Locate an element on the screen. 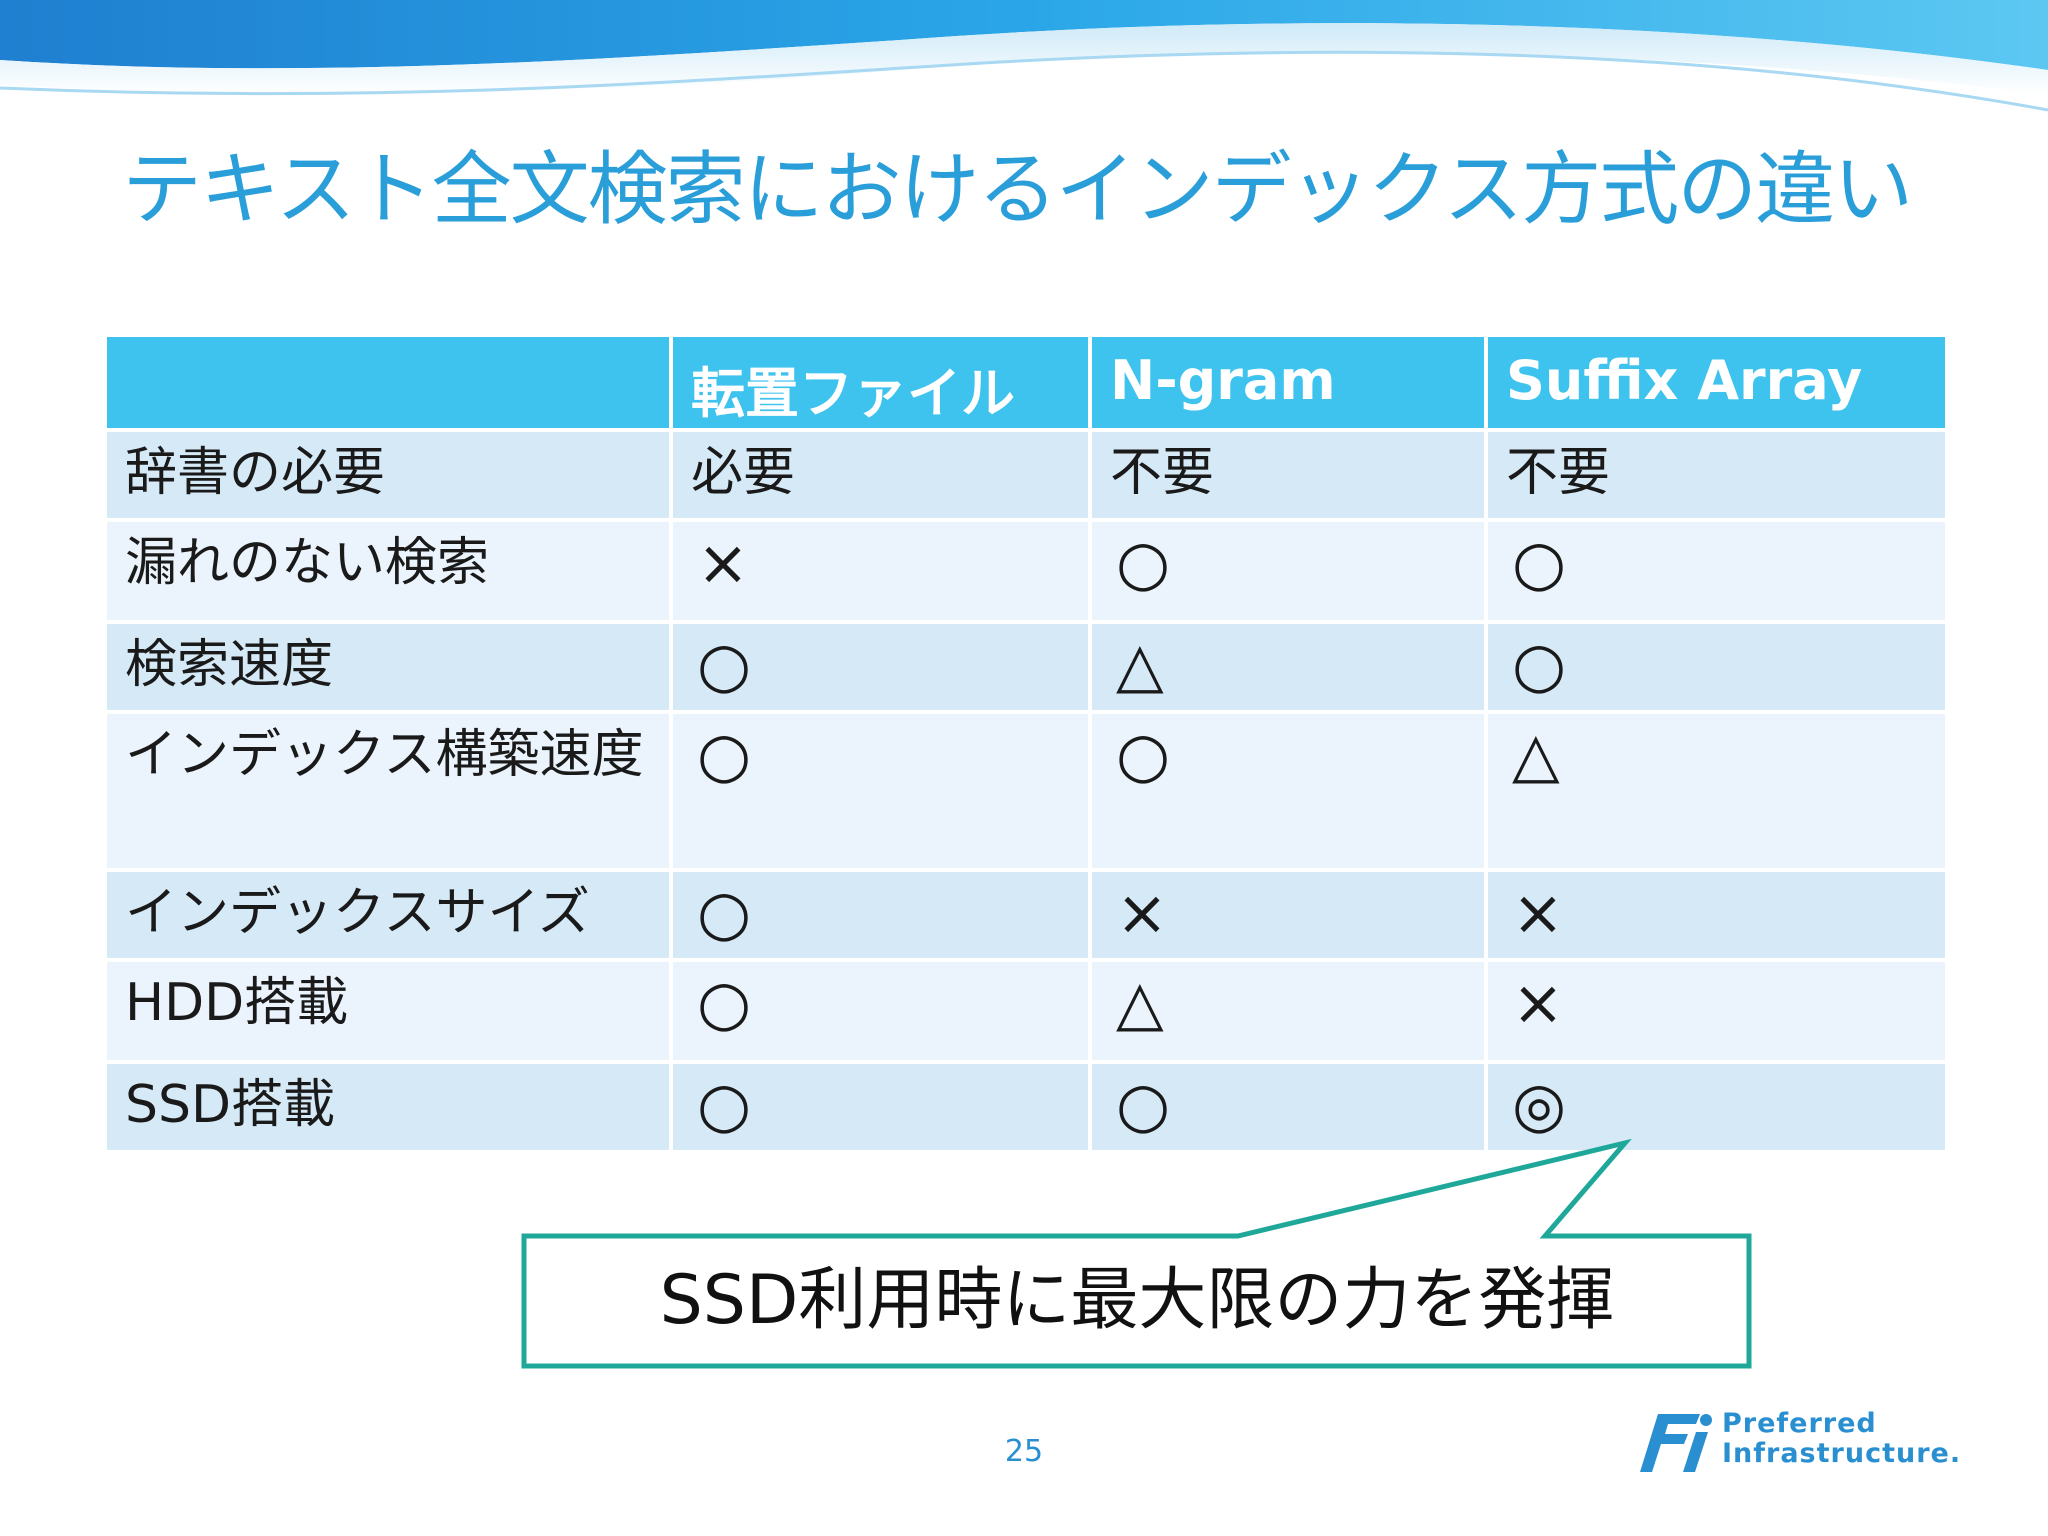  row-label: インデックス構築速度 is located at coordinates (388, 791).